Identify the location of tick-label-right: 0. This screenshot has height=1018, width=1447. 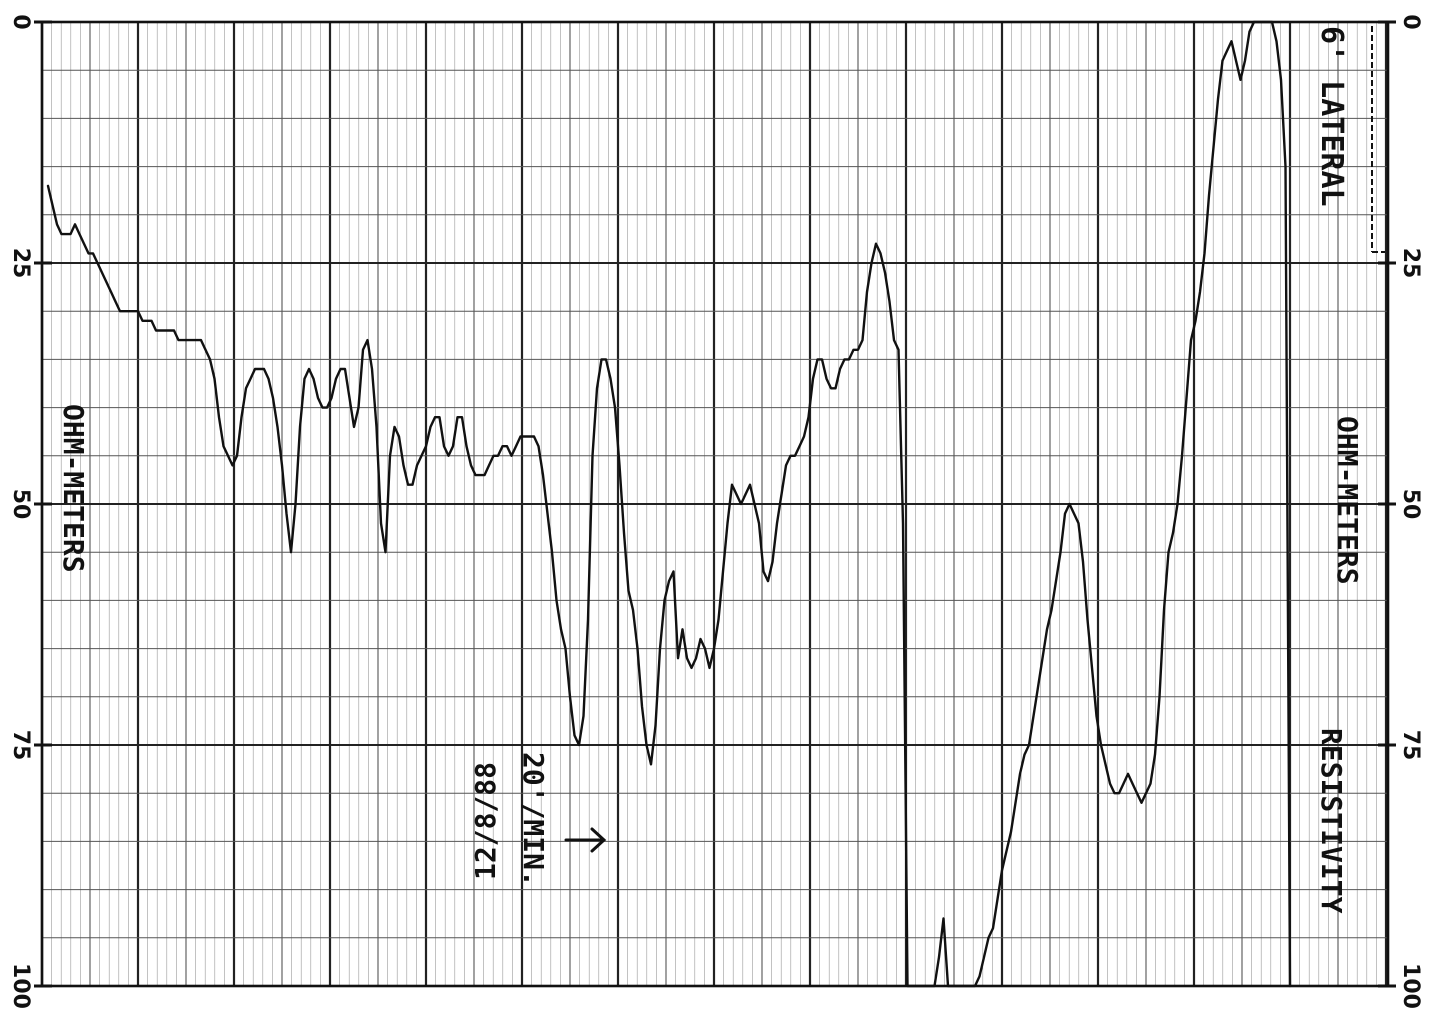
(1410, 21).